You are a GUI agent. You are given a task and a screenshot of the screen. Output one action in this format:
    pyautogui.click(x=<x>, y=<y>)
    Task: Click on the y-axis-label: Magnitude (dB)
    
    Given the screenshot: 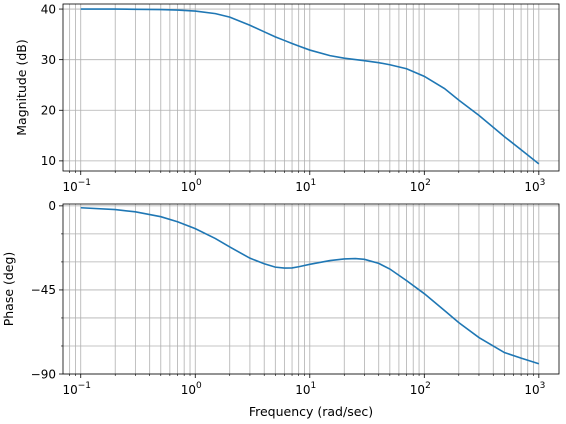 What is the action you would take?
    pyautogui.click(x=21, y=87)
    